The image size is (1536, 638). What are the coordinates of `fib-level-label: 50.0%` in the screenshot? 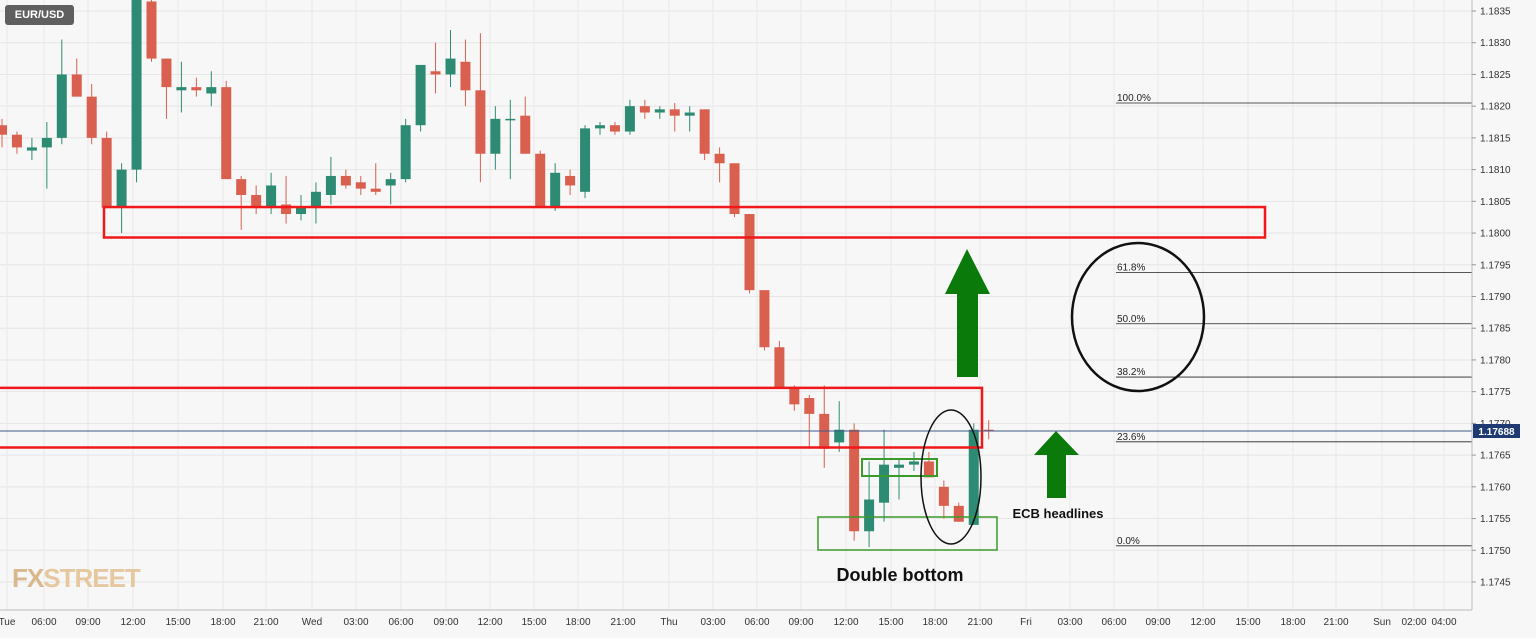 It's located at (1131, 319).